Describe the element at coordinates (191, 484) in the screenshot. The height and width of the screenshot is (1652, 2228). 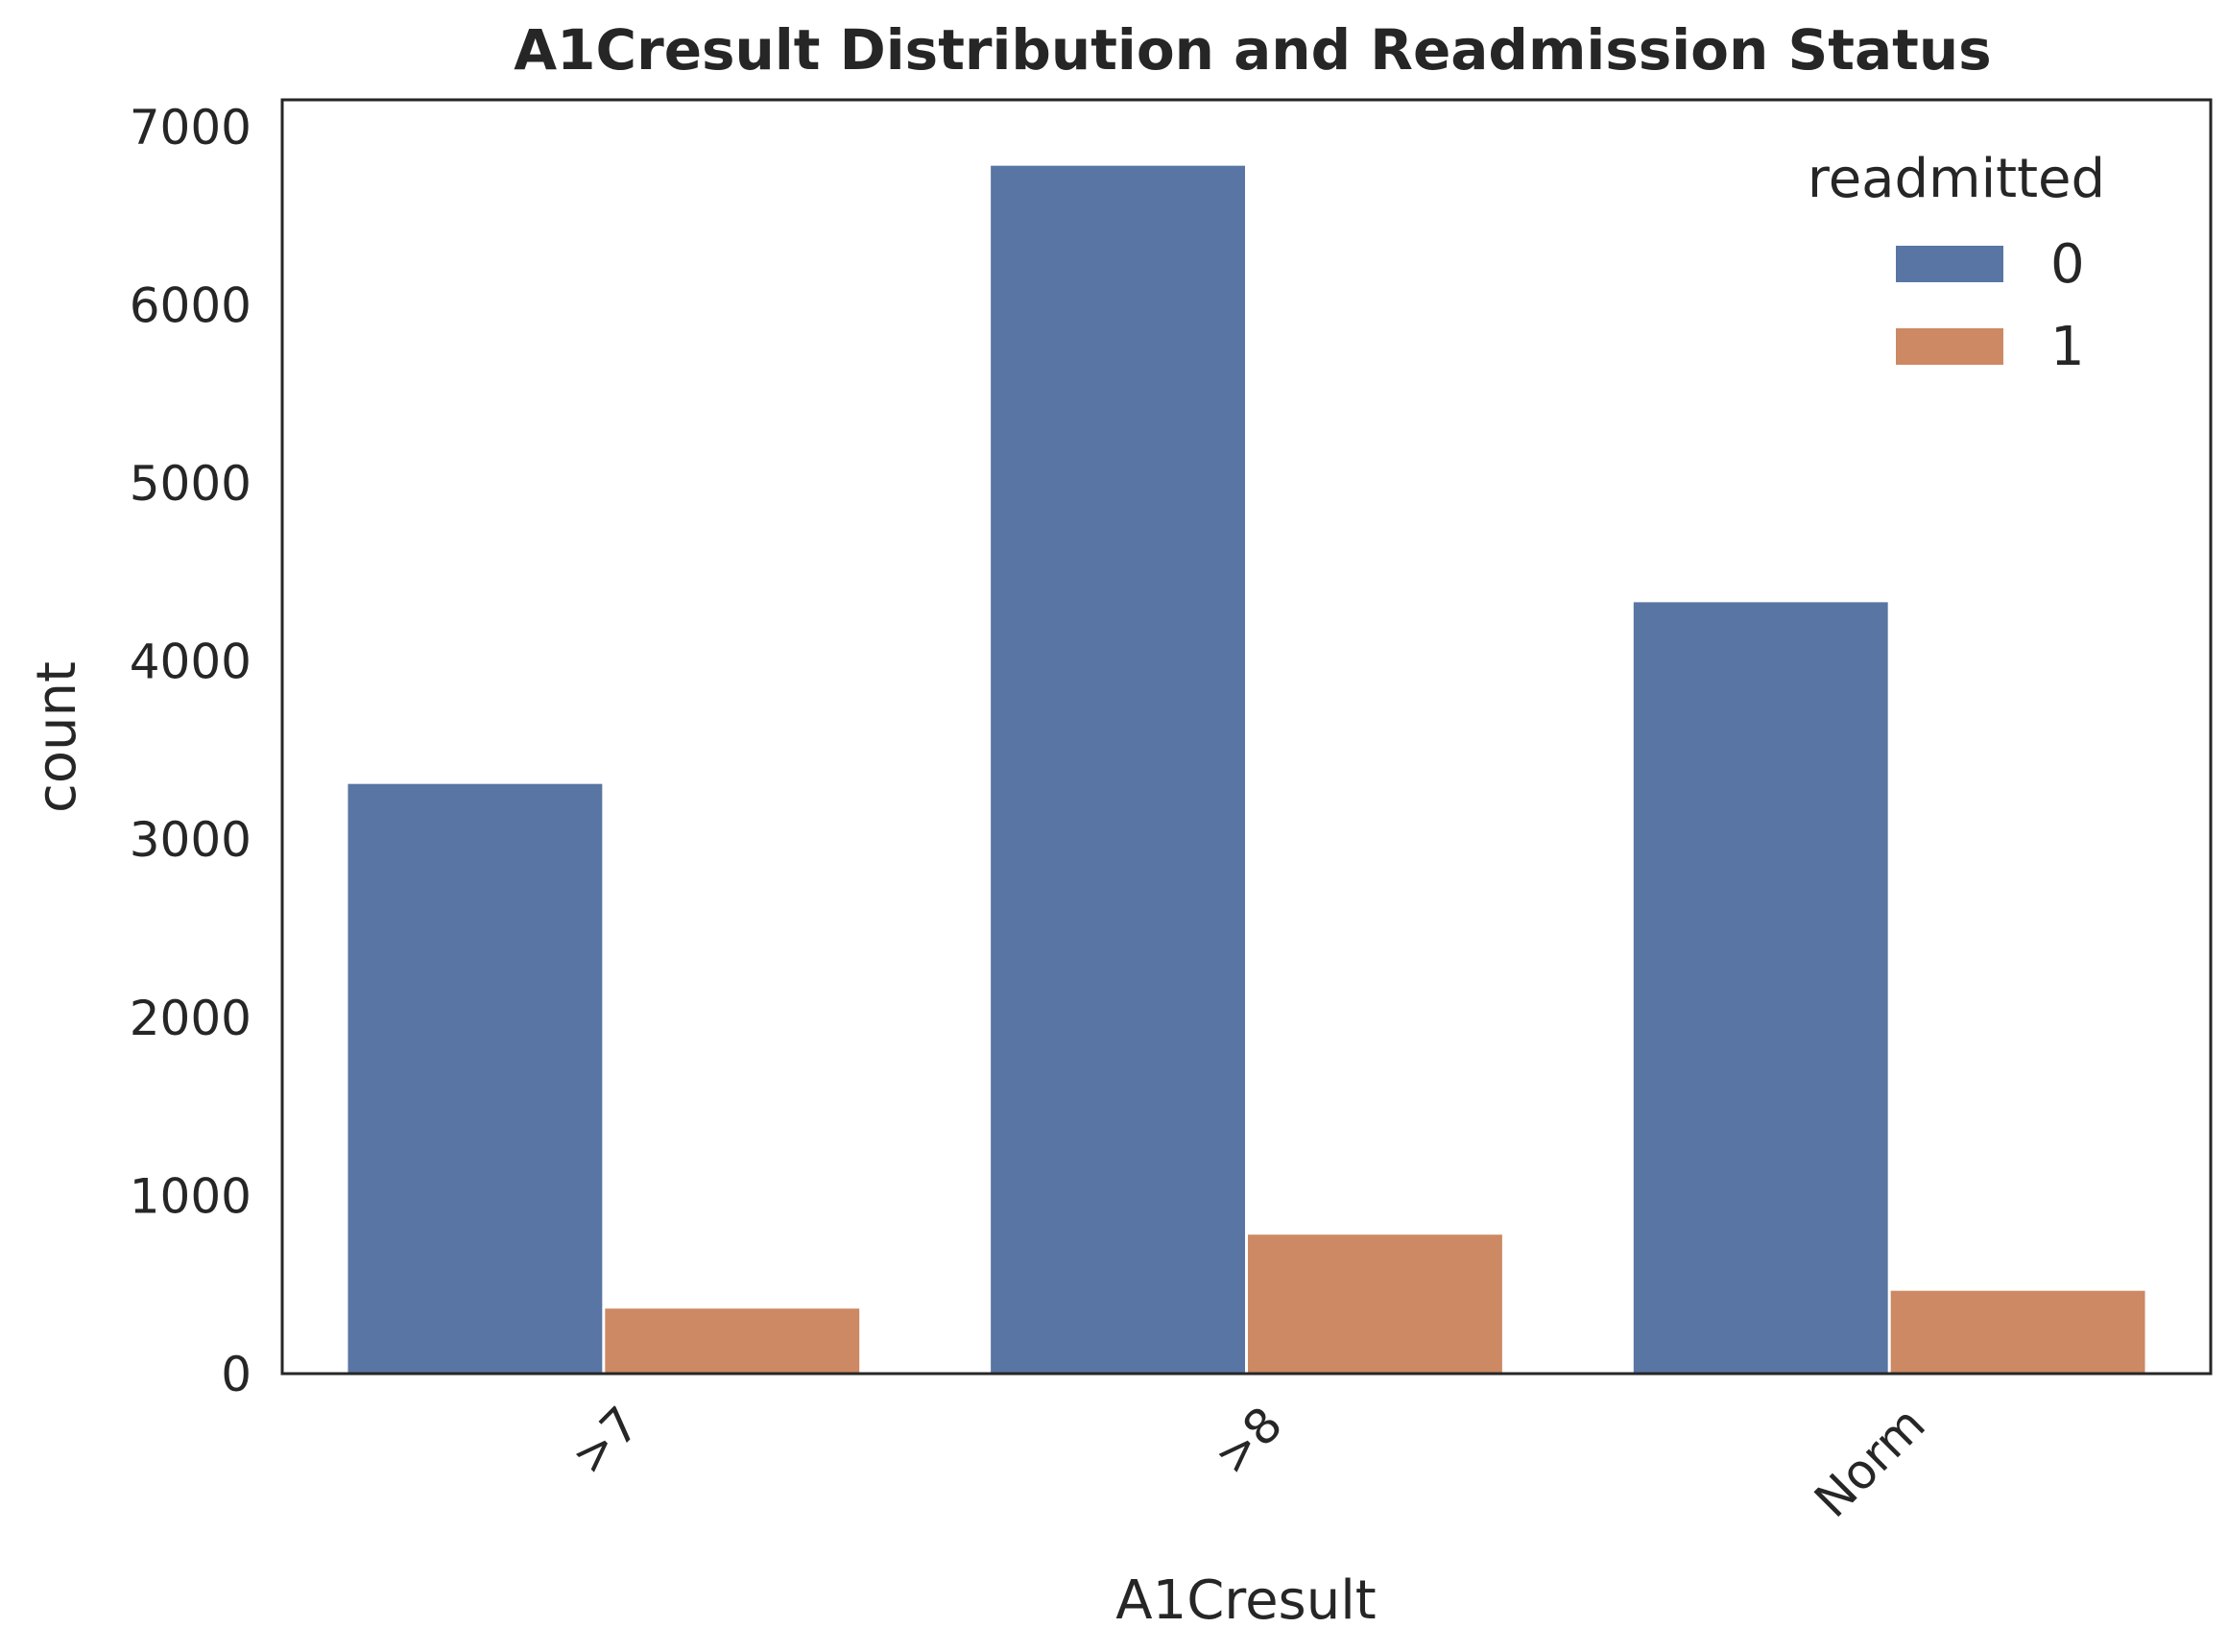
I see `y-tick-label: 5000` at that location.